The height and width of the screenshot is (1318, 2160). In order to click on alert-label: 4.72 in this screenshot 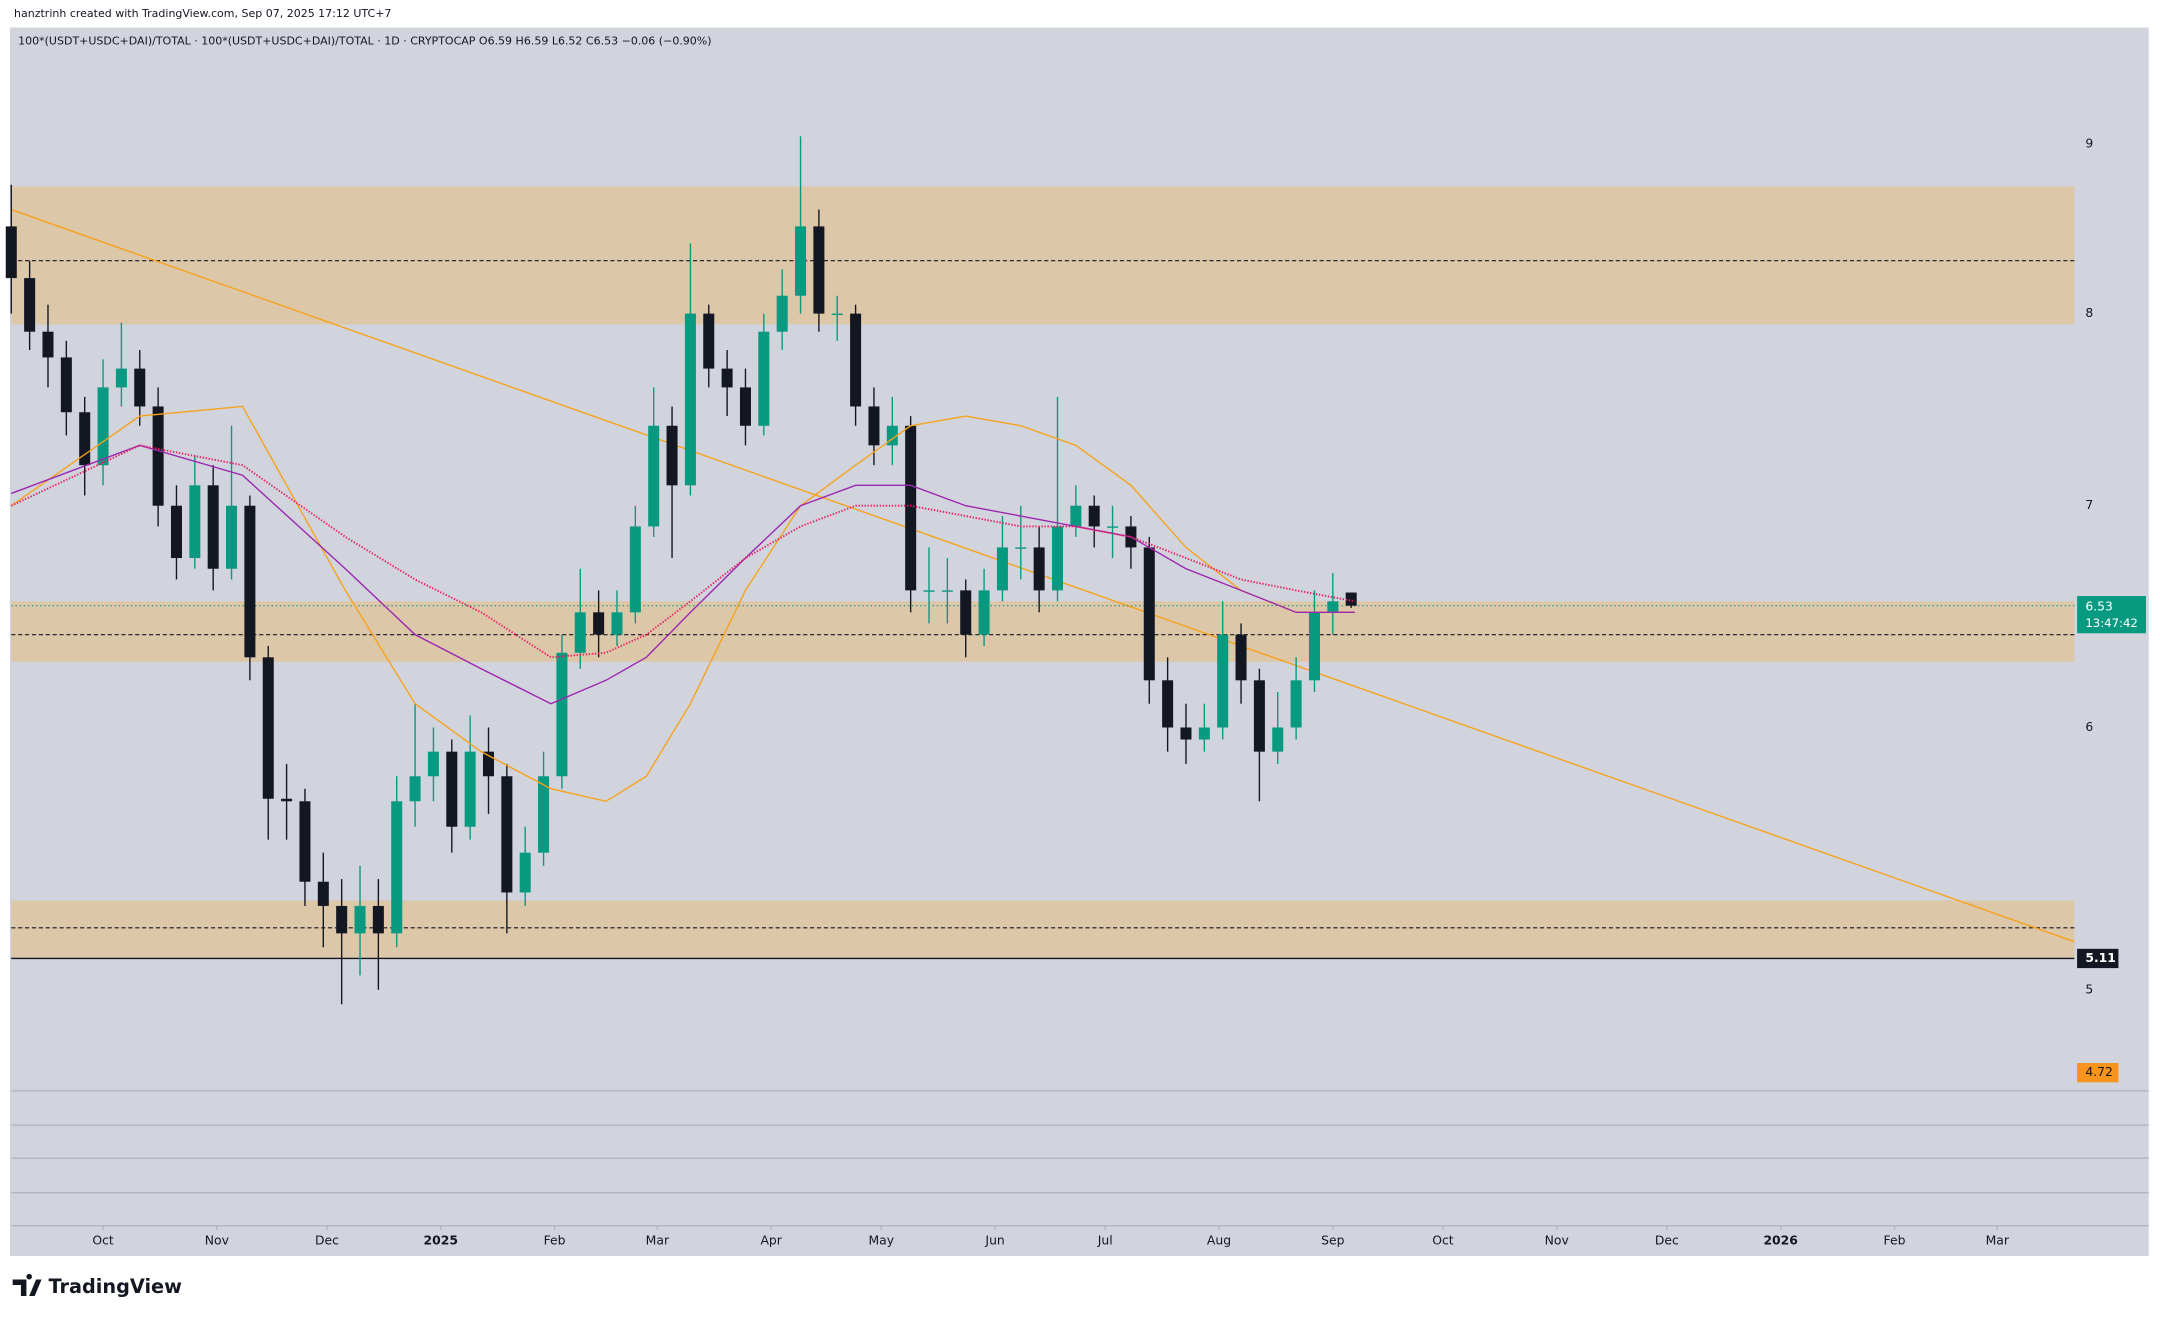, I will do `click(2099, 1071)`.